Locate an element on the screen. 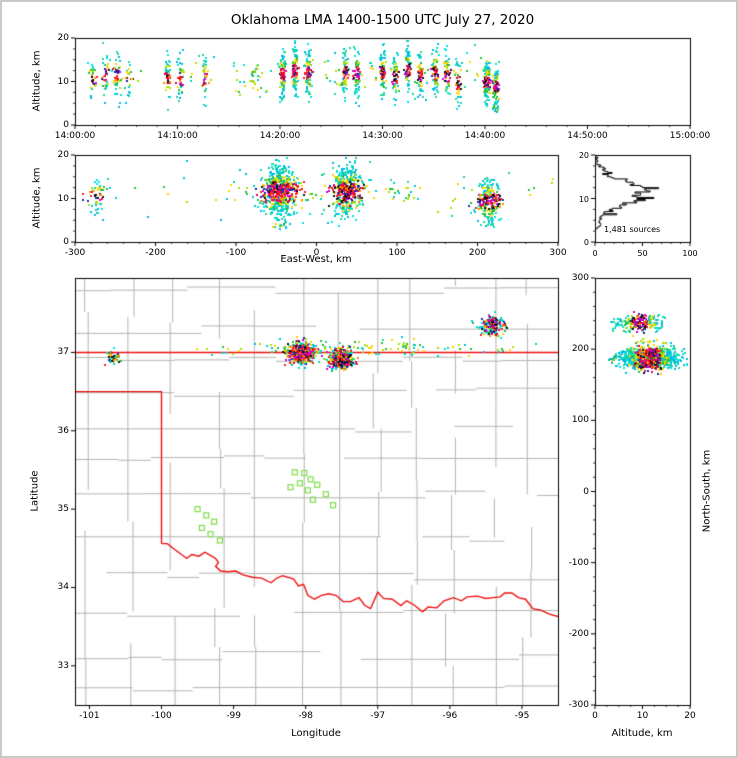 The image size is (738, 758). tick-label: -99 is located at coordinates (233, 716).